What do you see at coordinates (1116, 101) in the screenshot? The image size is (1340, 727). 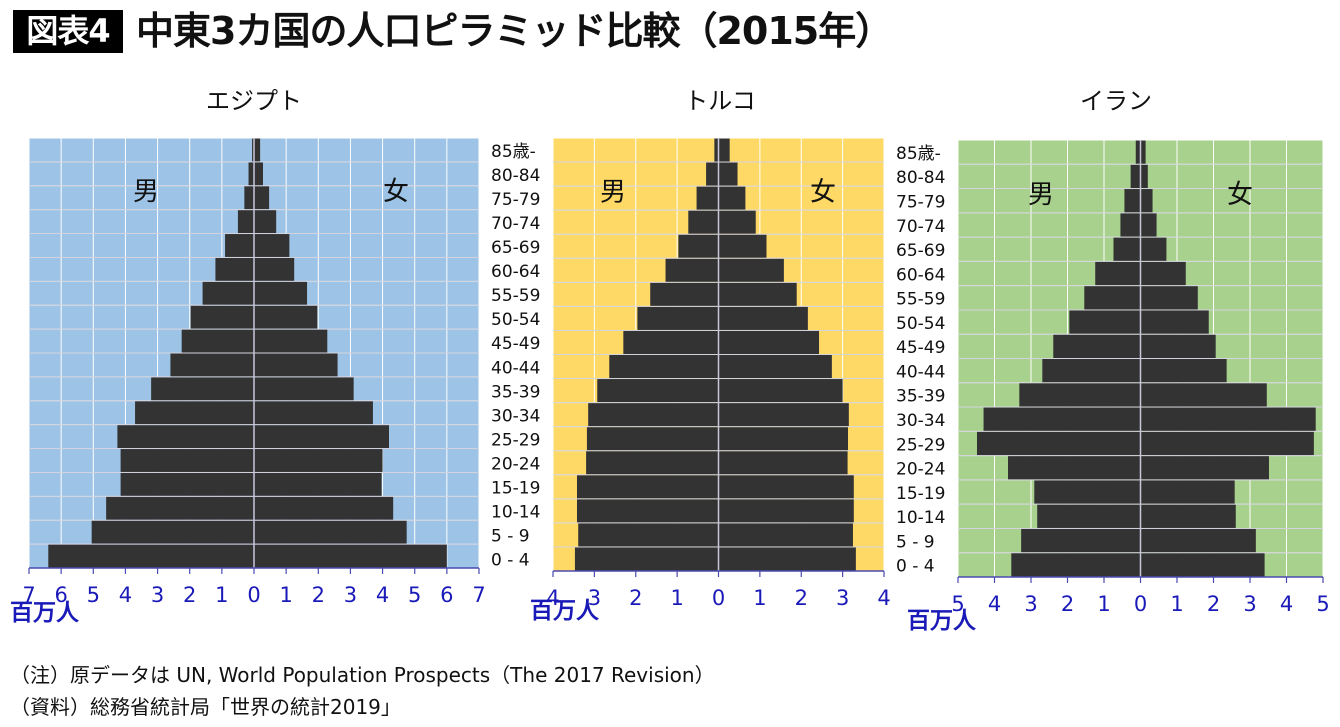 I see `chart-title-iran: イラン` at bounding box center [1116, 101].